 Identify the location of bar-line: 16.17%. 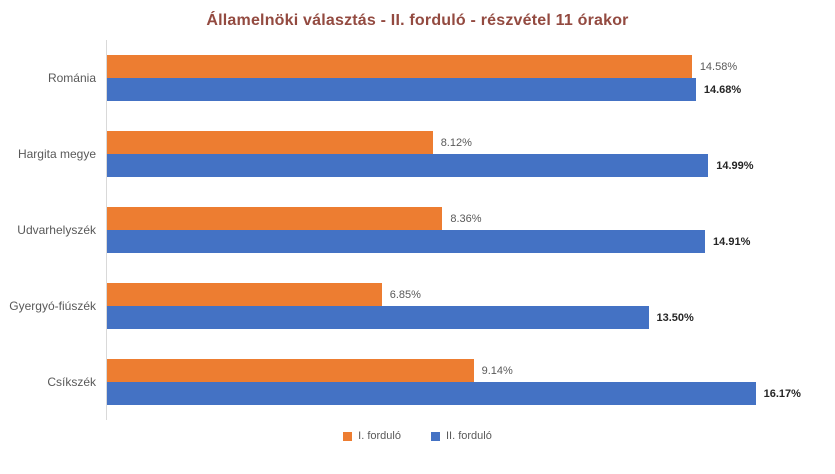
(468, 393).